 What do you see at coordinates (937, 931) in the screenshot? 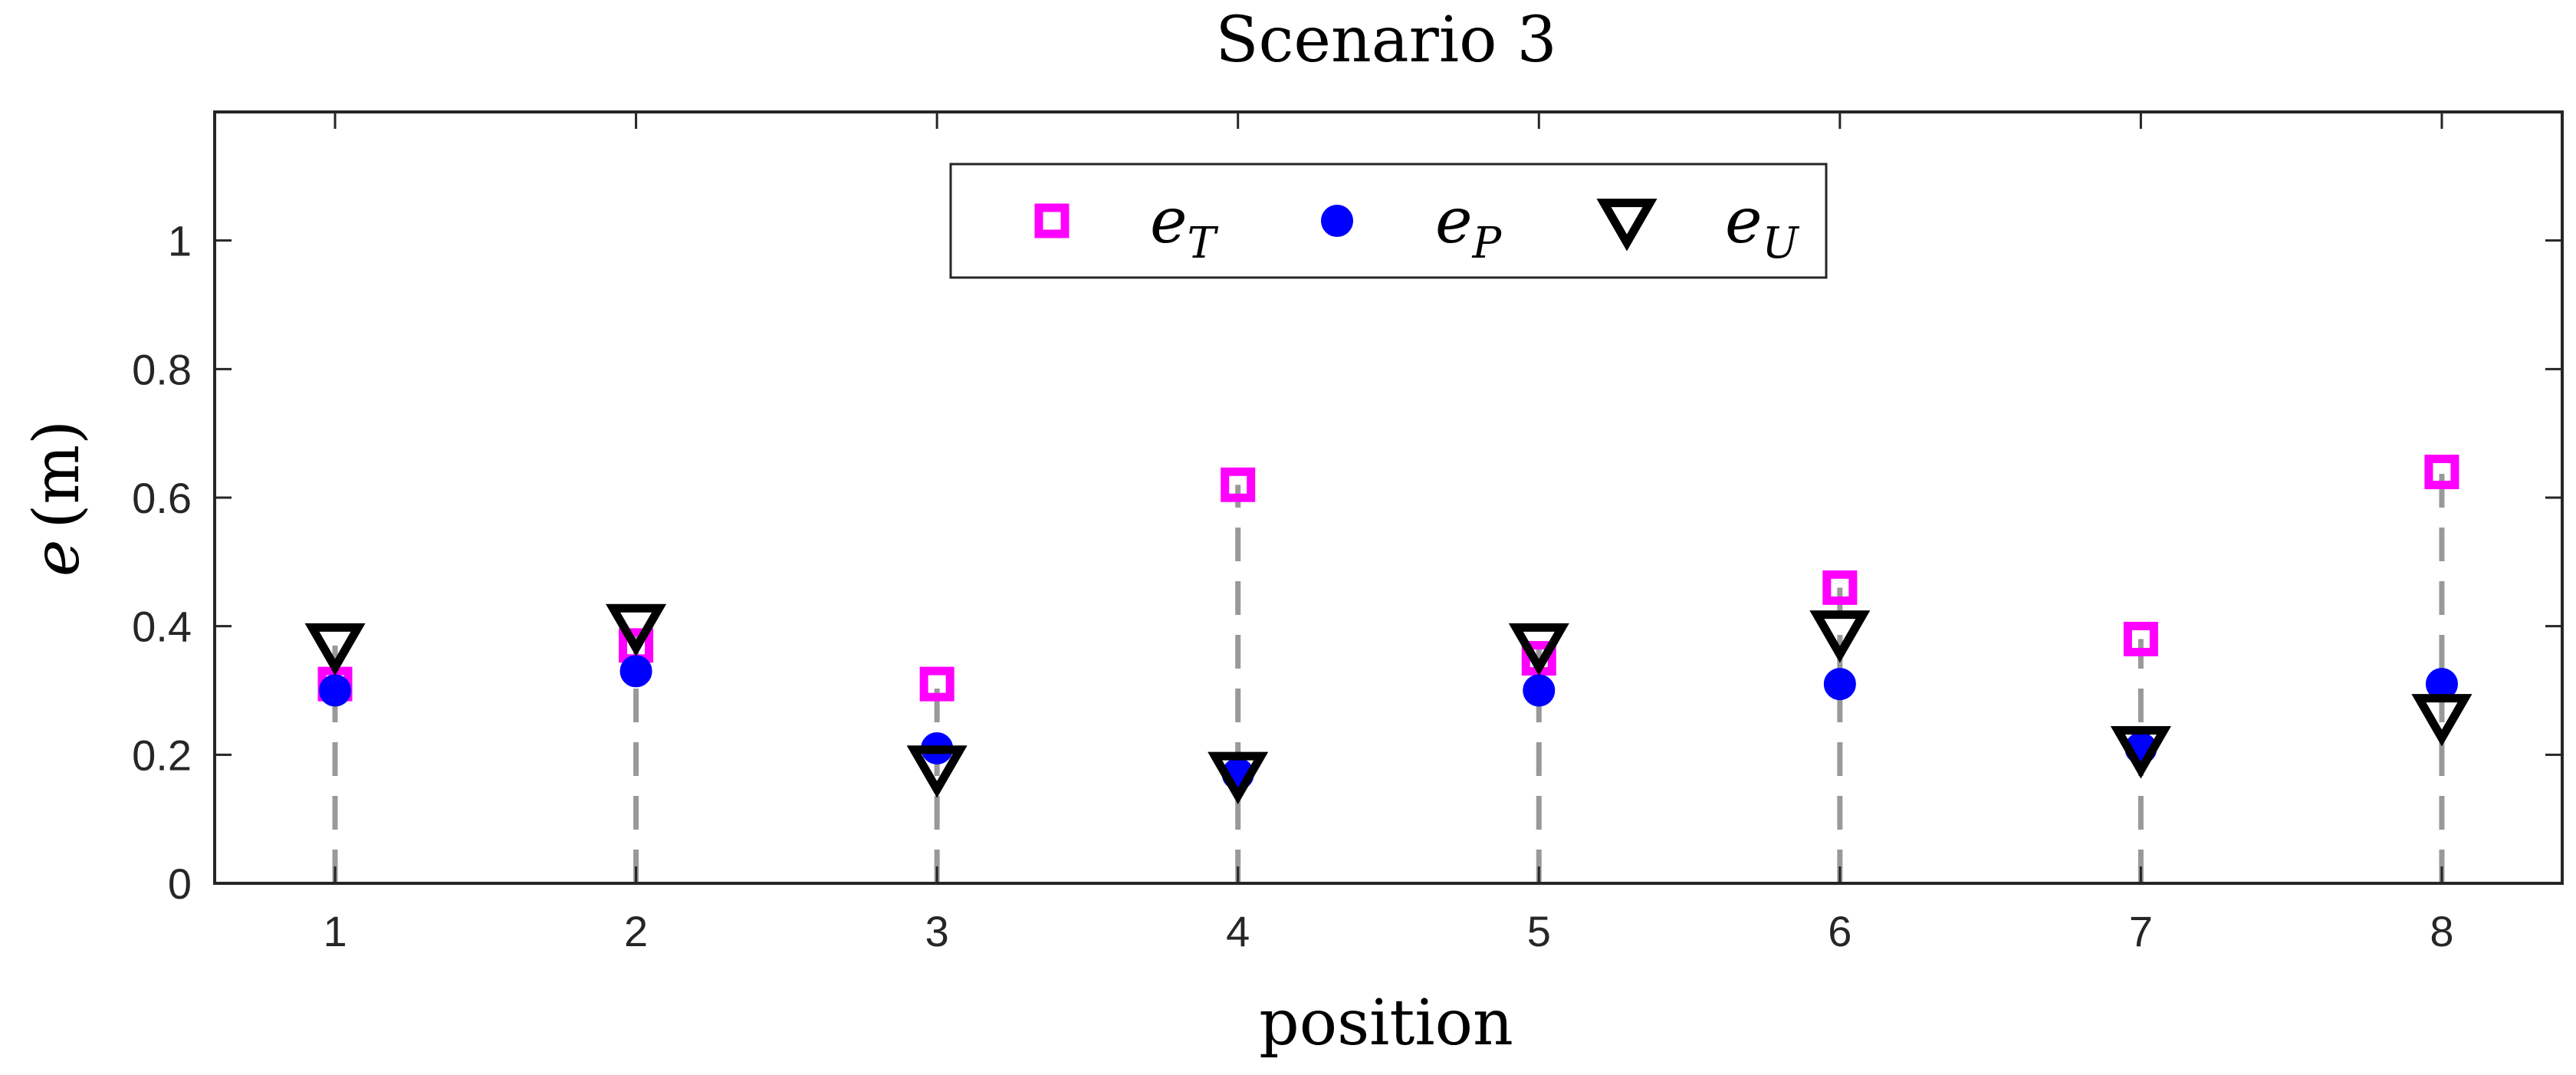
I see `x-tick-label: 3` at bounding box center [937, 931].